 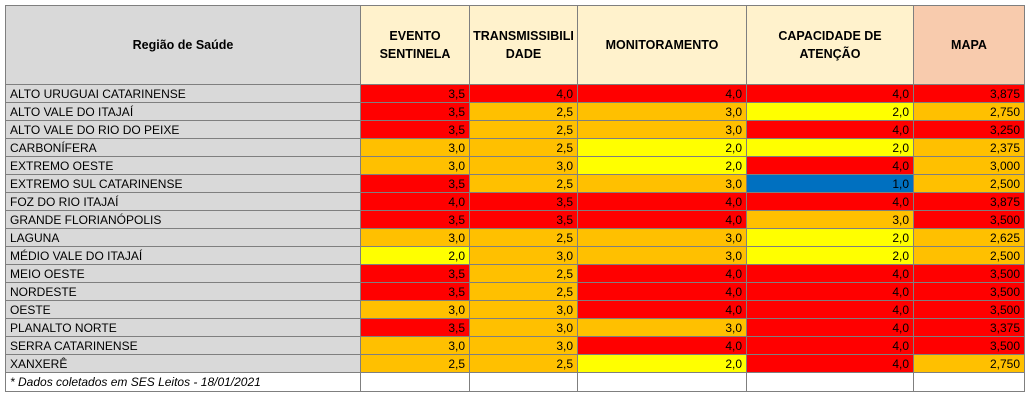 What do you see at coordinates (183, 165) in the screenshot?
I see `region-name-cell: EXTREMO OESTE` at bounding box center [183, 165].